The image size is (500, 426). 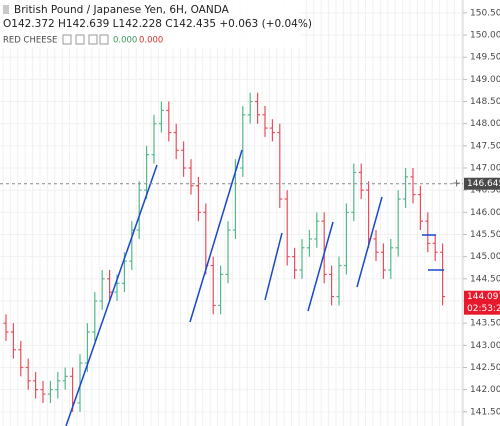 I want to click on legend-bg, so click(x=150, y=24).